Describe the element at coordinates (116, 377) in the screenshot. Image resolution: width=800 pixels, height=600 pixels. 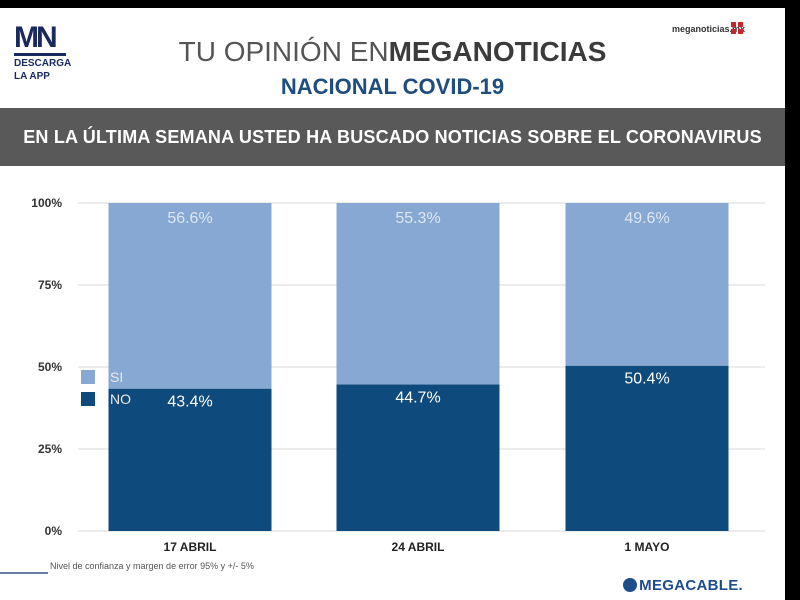
I see `legend-label-si: SI` at that location.